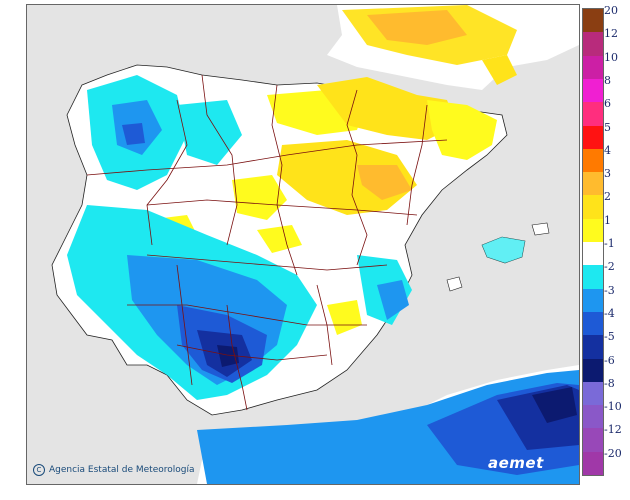 Image resolution: width=630 pixels, height=500 pixels. Describe the element at coordinates (613, 407) in the screenshot. I see `legend-label: -10` at that location.